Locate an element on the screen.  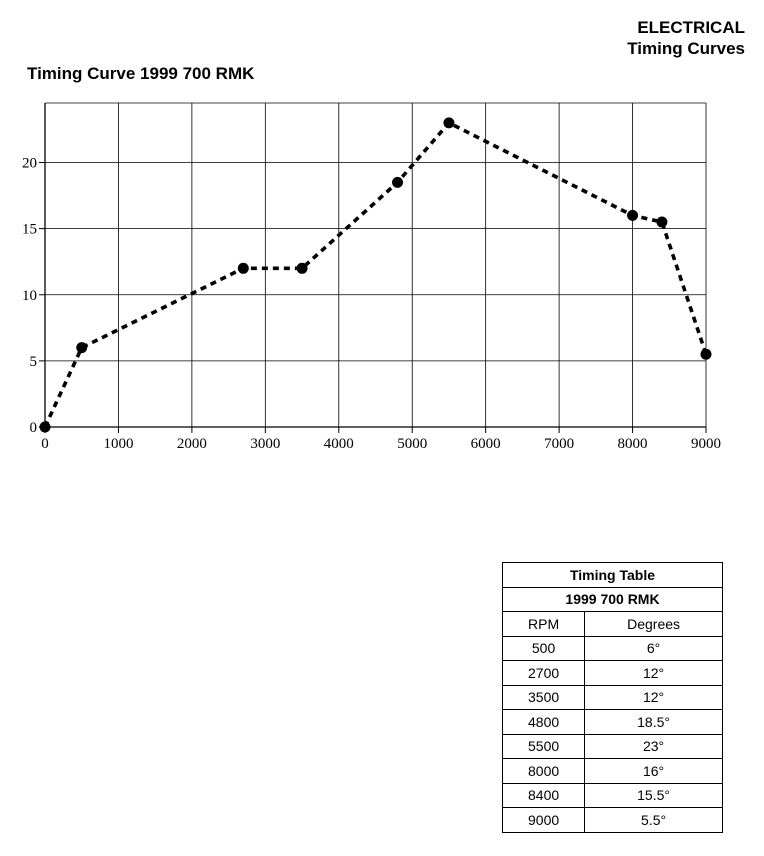
rpm-cell: 8000 is located at coordinates (543, 771).